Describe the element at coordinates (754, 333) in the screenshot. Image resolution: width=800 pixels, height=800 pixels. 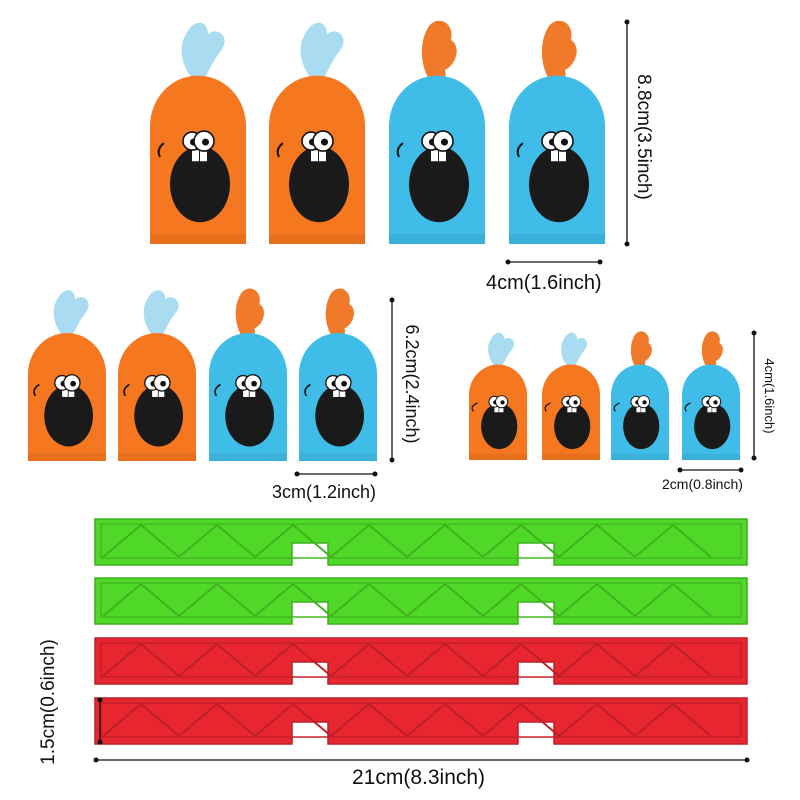
I see `small-height-line-end` at that location.